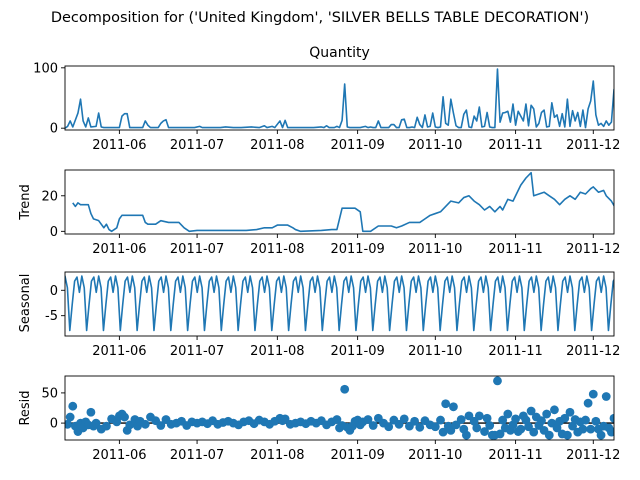 The height and width of the screenshot is (480, 640). I want to click on trend-ytick-label: 20, so click(49, 196).